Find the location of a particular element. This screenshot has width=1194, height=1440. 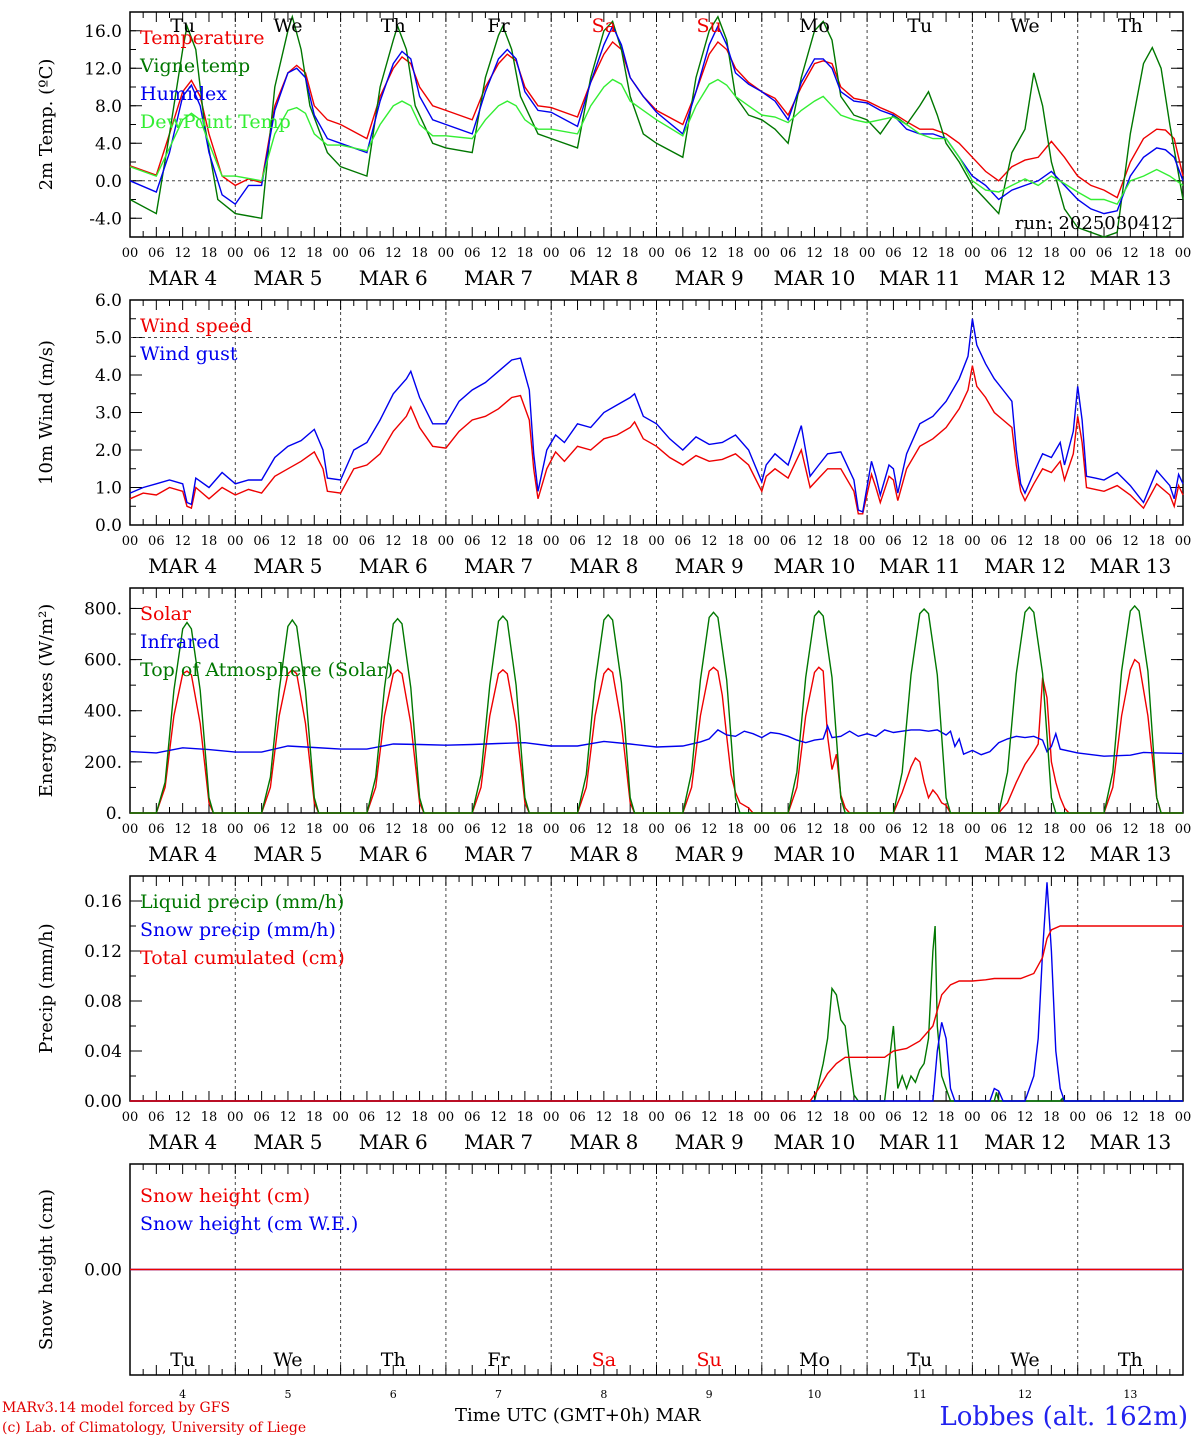

legend-entry: Temperature is located at coordinates (202, 38).